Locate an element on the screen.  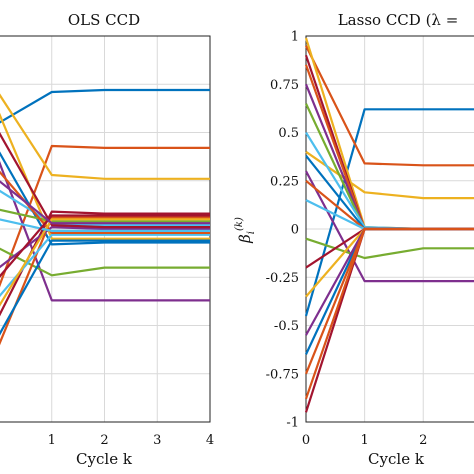
lasso-ytick-label: 0 is located at coordinates (295, 230).